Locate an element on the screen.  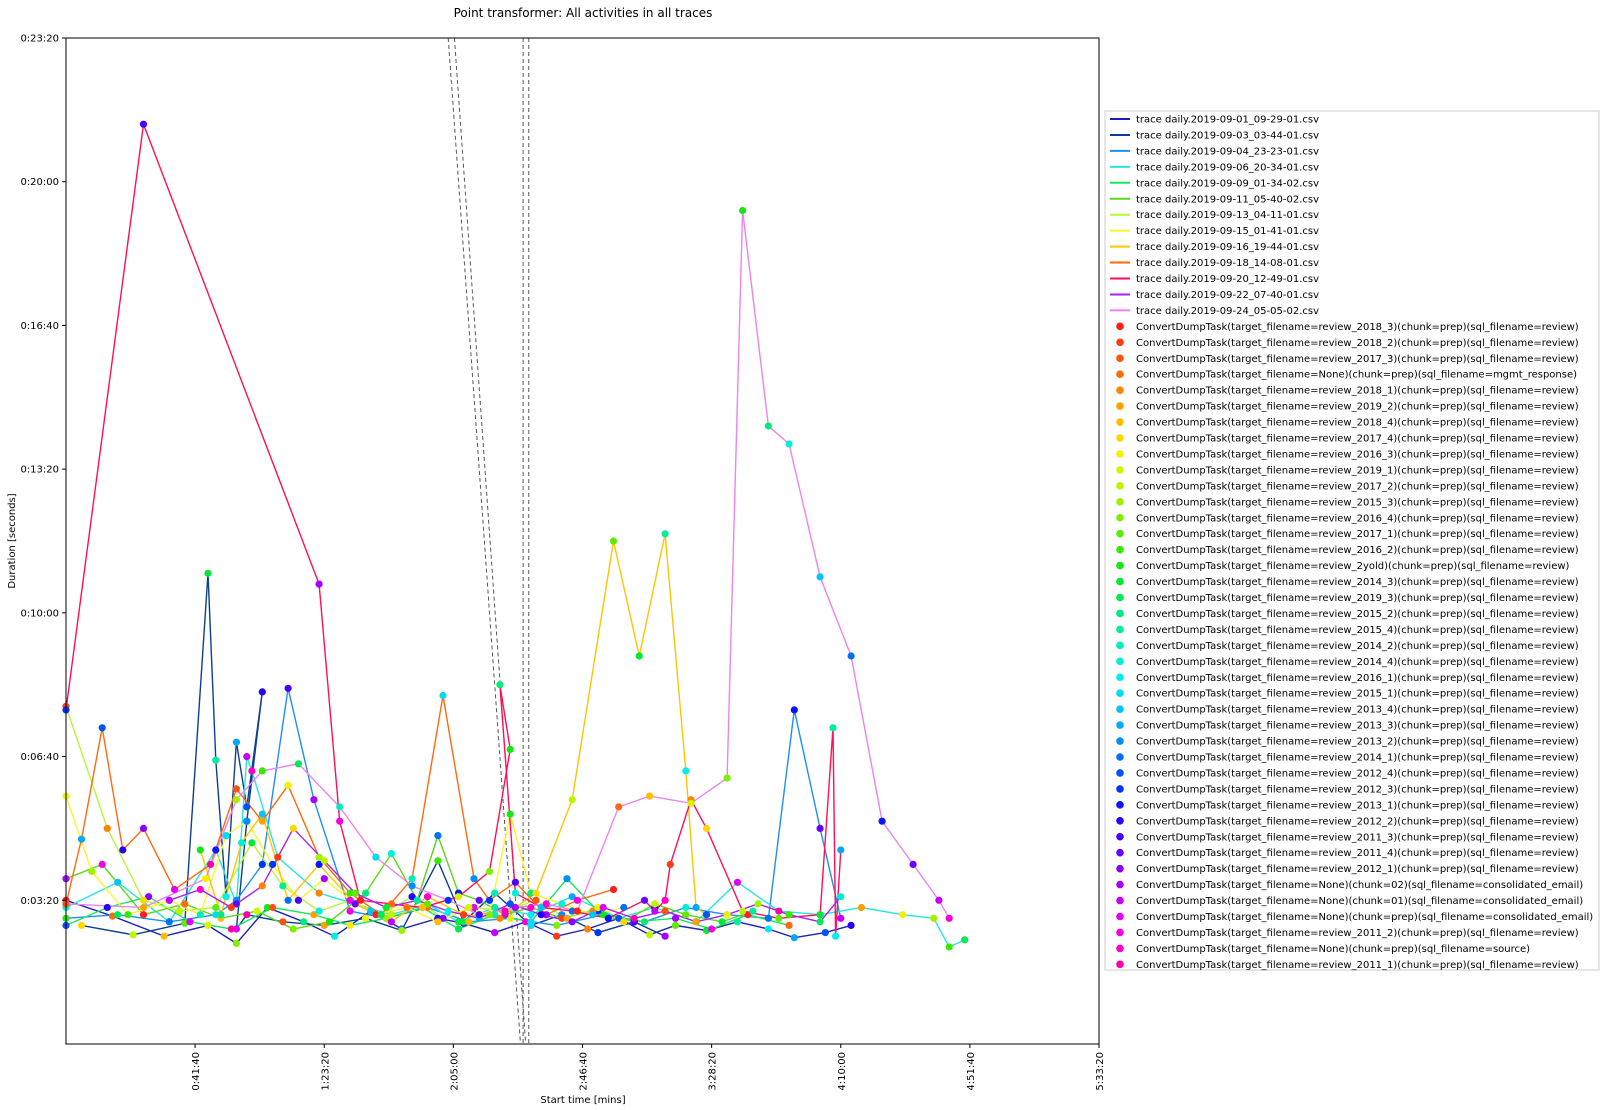
x-axis-title: Start time [mins] is located at coordinates (582, 1100).